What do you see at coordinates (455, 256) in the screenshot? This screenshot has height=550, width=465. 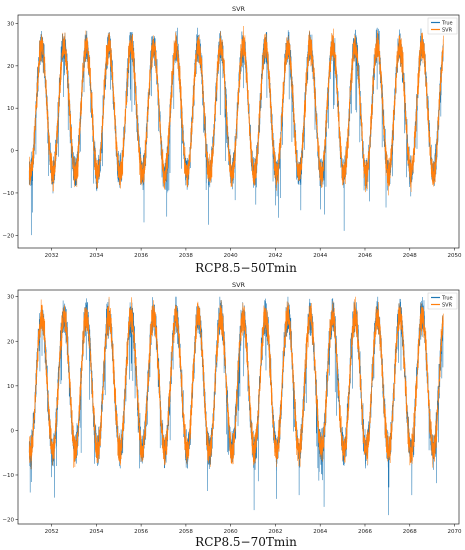 I see `x-tick-label: 2050` at bounding box center [455, 256].